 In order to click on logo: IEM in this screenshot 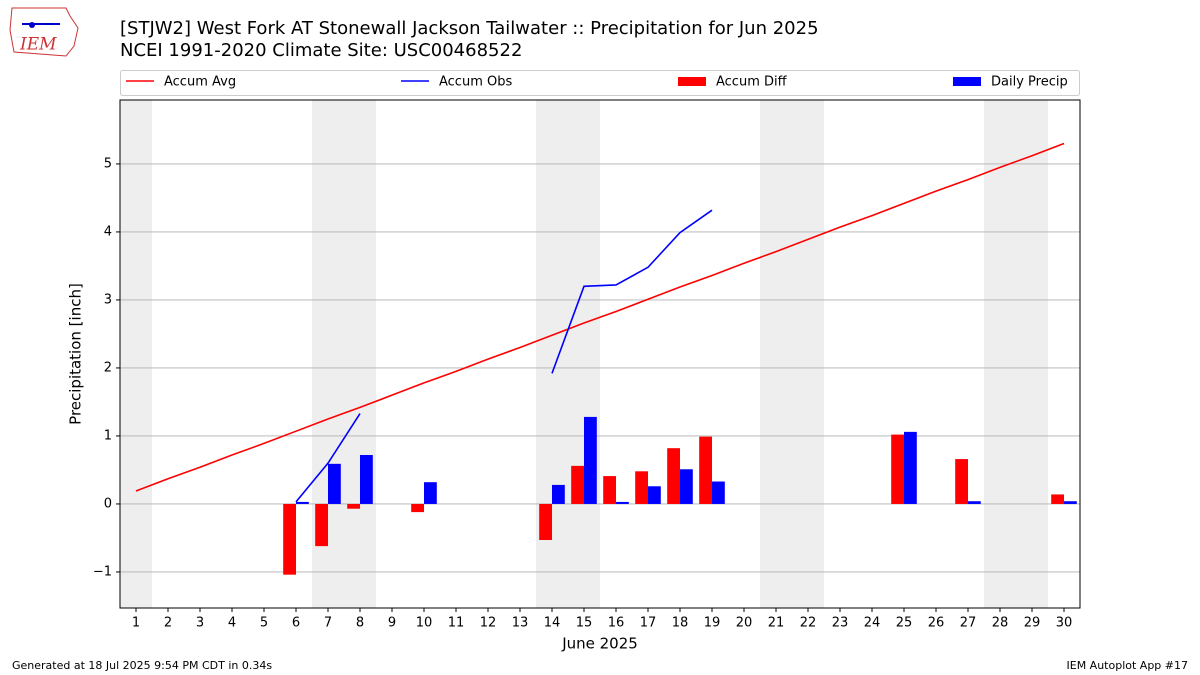, I will do `click(44, 32)`.